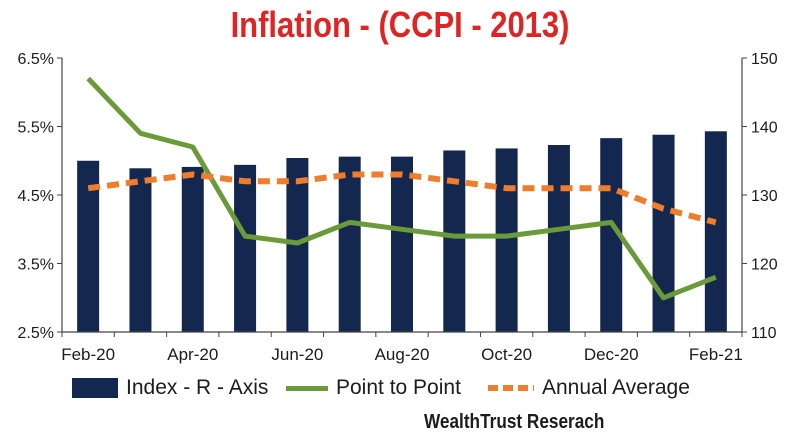 This screenshot has height=442, width=800. What do you see at coordinates (36, 59) in the screenshot?
I see `left-tick-label: 6.5%` at bounding box center [36, 59].